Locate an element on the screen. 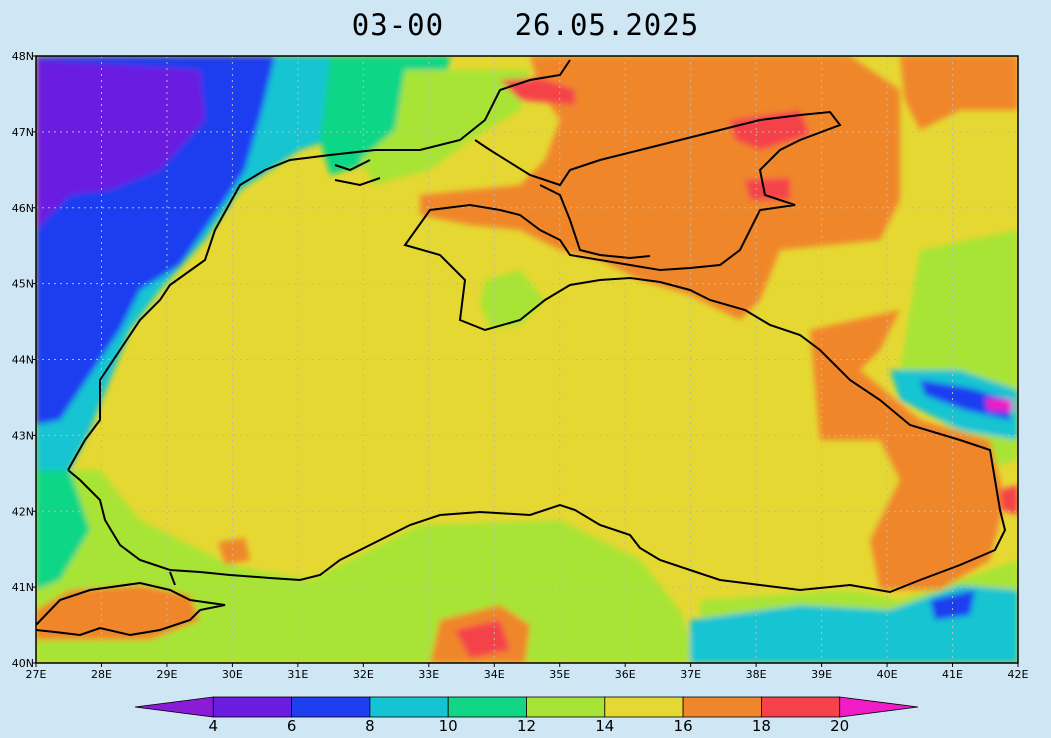 The height and width of the screenshot is (738, 1051). field-far-west-purple is located at coordinates (120, 145).